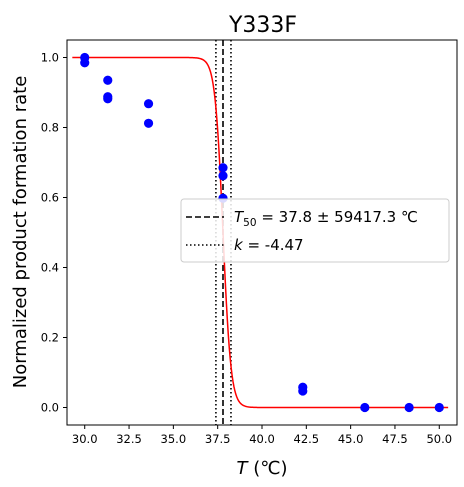  I want to click on legend-entry-k-value: = -4.47, so click(273, 245).